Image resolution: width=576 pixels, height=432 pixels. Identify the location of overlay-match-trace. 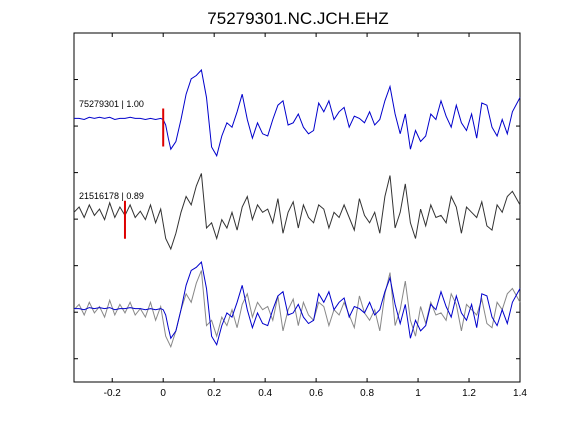
(297, 309).